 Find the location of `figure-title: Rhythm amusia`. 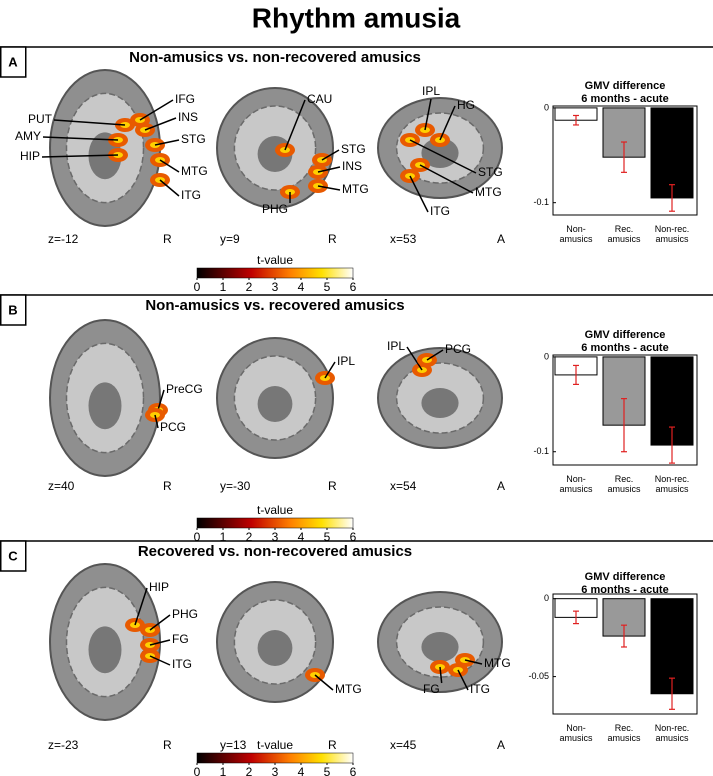

figure-title: Rhythm amusia is located at coordinates (356, 17).